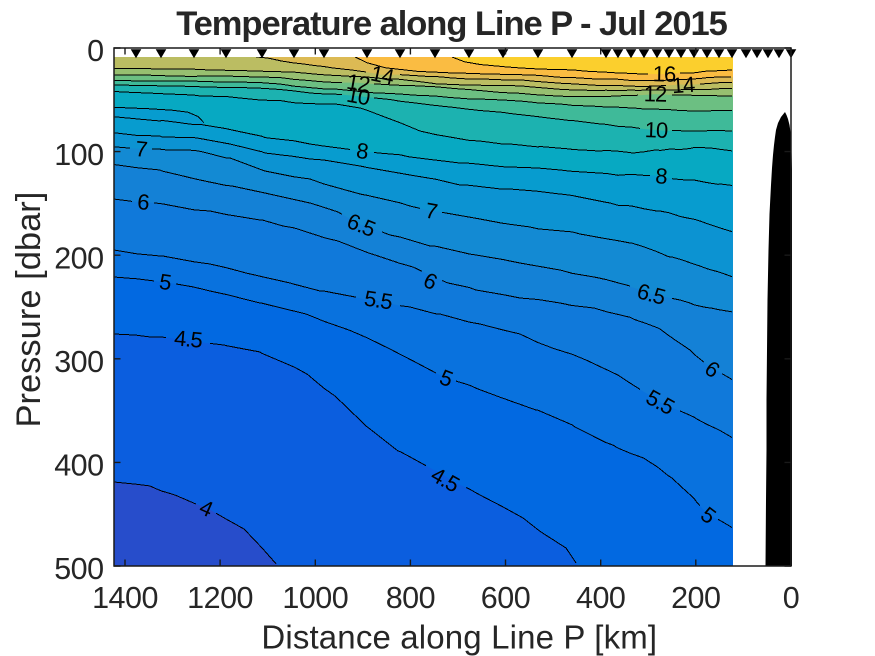 This screenshot has width=875, height=656. What do you see at coordinates (78, 362) in the screenshot?
I see `svg-text: 300` at bounding box center [78, 362].